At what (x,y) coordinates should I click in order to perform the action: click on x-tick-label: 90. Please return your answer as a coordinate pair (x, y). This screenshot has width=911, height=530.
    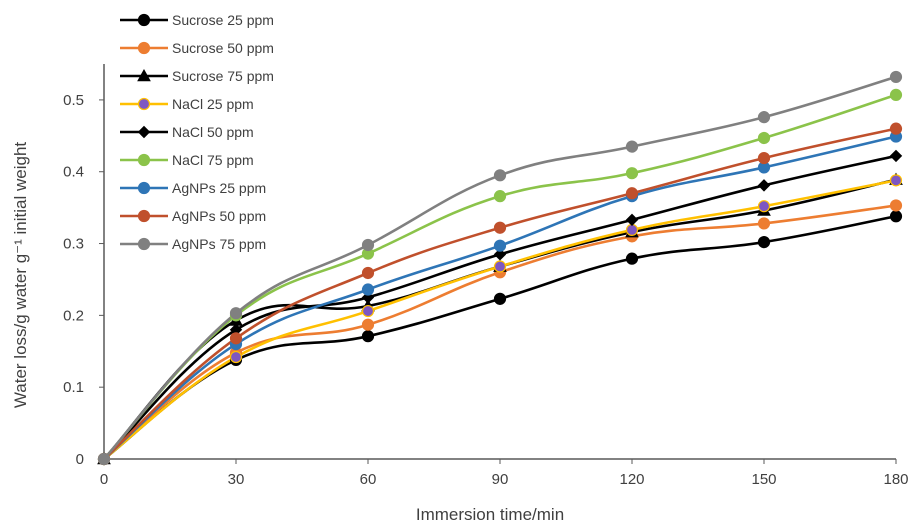
    Looking at the image, I should click on (500, 479).